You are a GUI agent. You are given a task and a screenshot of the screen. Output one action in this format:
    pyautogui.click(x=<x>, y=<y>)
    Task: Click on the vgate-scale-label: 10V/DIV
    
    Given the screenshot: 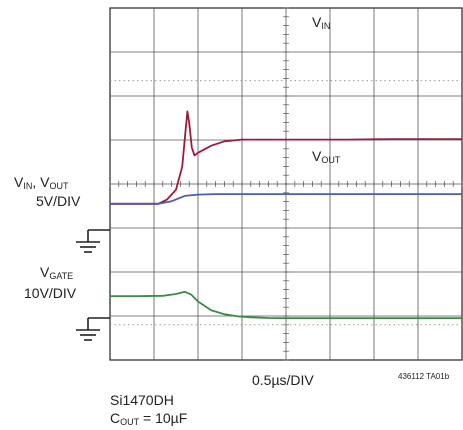 What is the action you would take?
    pyautogui.click(x=50, y=293)
    